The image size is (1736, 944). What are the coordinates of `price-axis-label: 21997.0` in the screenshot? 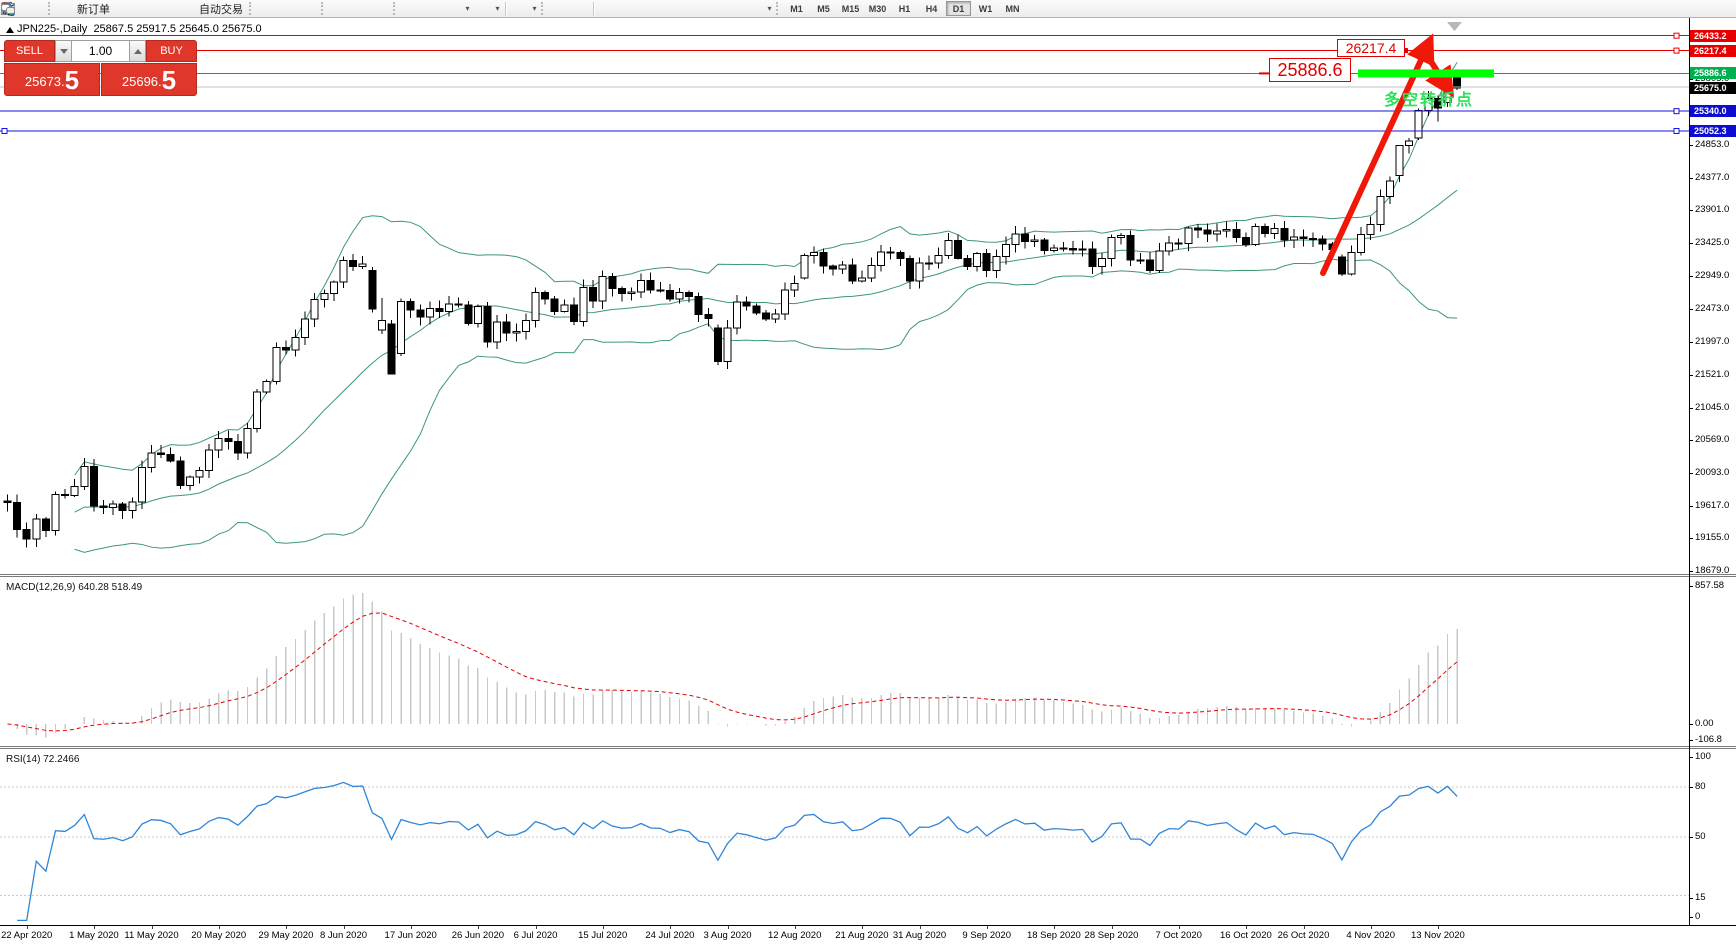 It's located at (1712, 341).